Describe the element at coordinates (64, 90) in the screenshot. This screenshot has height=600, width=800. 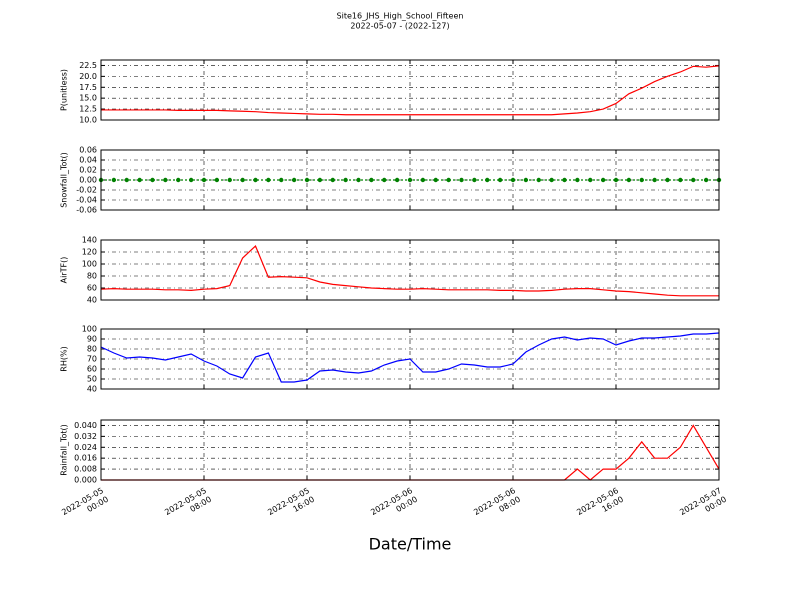
I see `y-axis-label: P(unitless)` at that location.